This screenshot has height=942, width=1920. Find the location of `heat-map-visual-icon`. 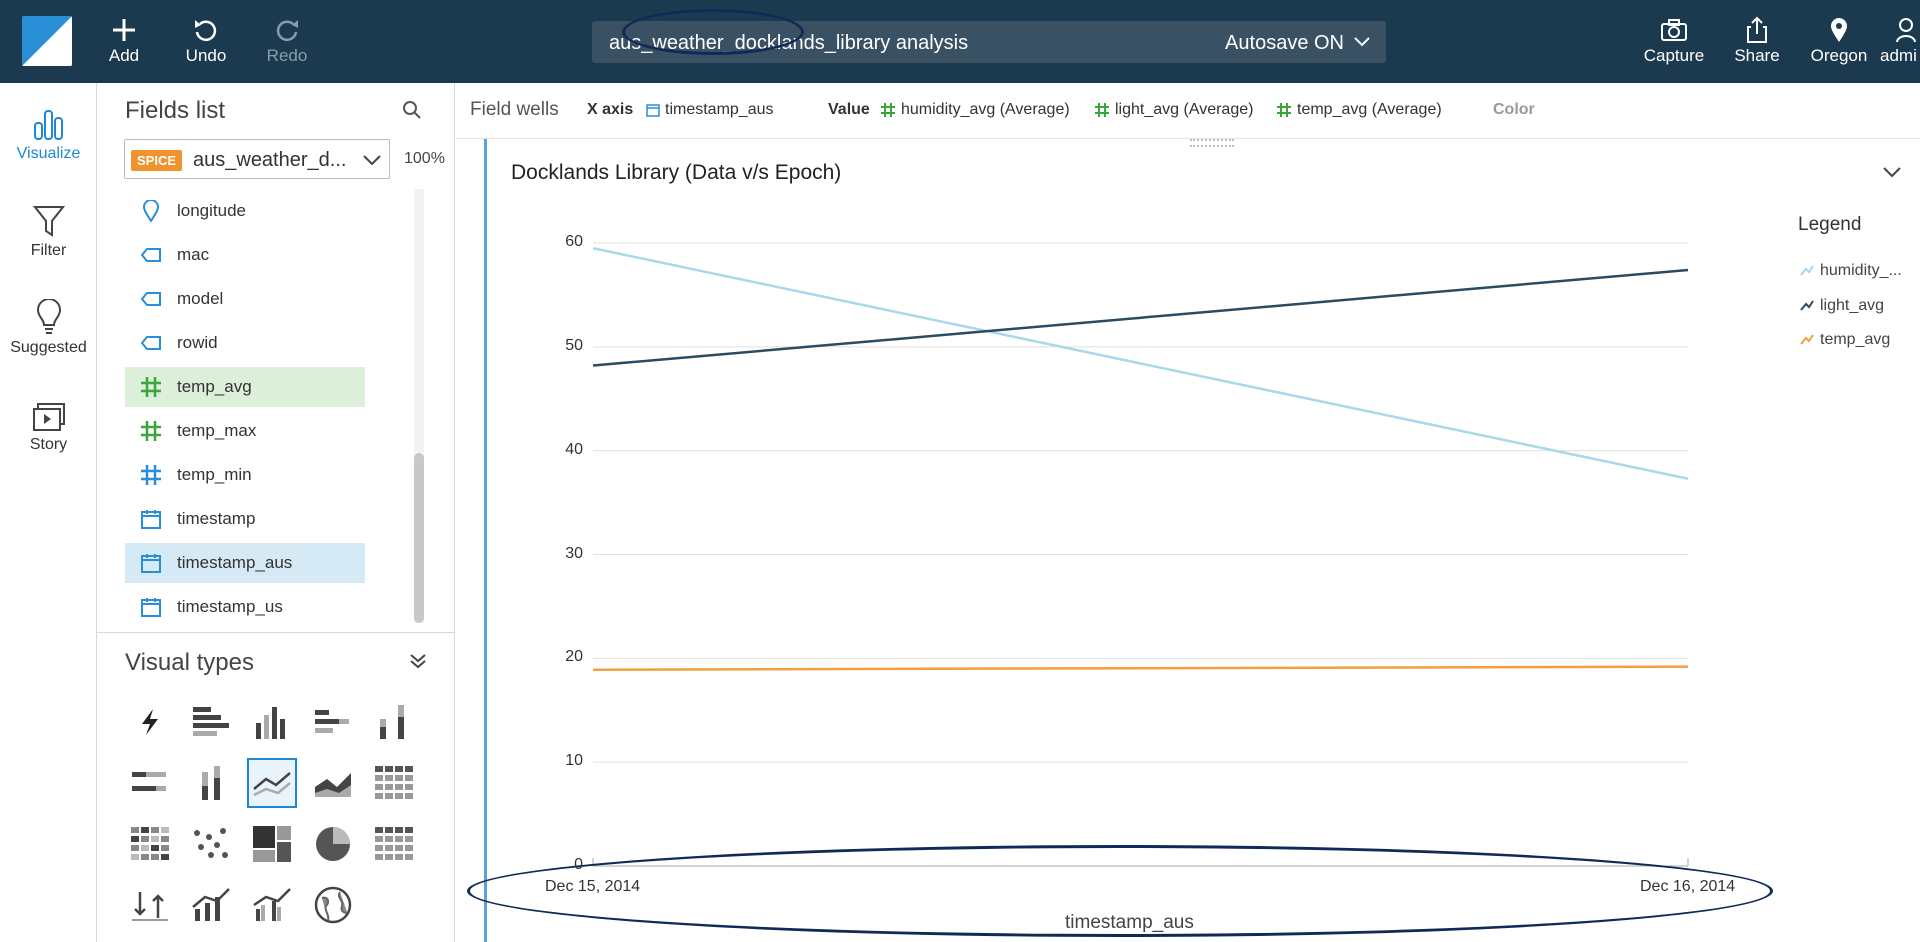

heat-map-visual-icon is located at coordinates (150, 844).